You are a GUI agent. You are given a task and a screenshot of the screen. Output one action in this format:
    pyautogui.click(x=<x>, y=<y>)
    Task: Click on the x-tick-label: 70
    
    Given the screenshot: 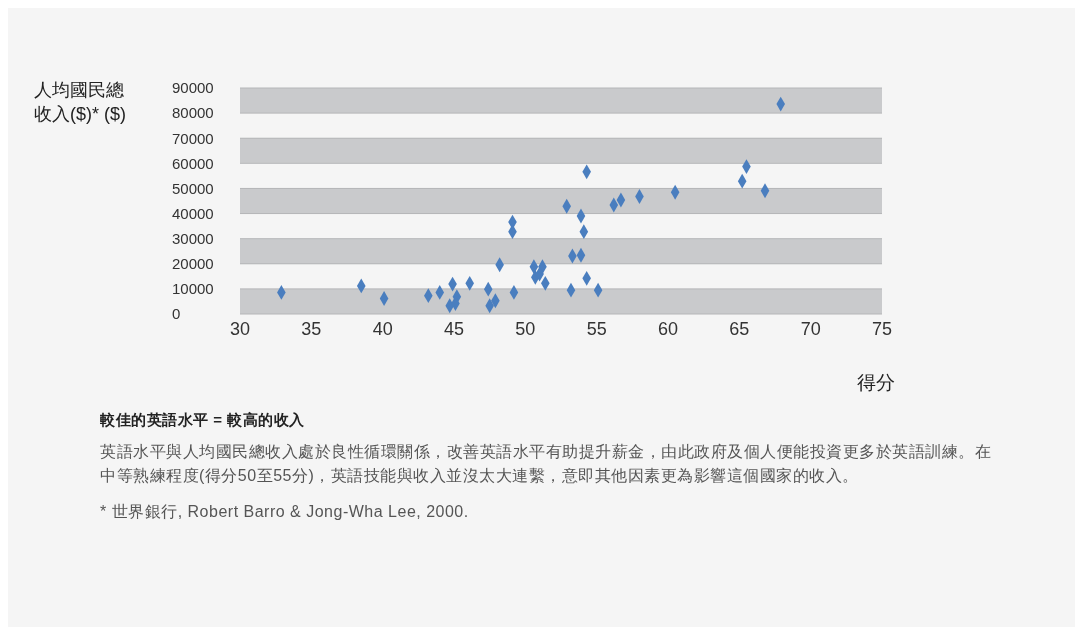 What is the action you would take?
    pyautogui.click(x=810, y=328)
    